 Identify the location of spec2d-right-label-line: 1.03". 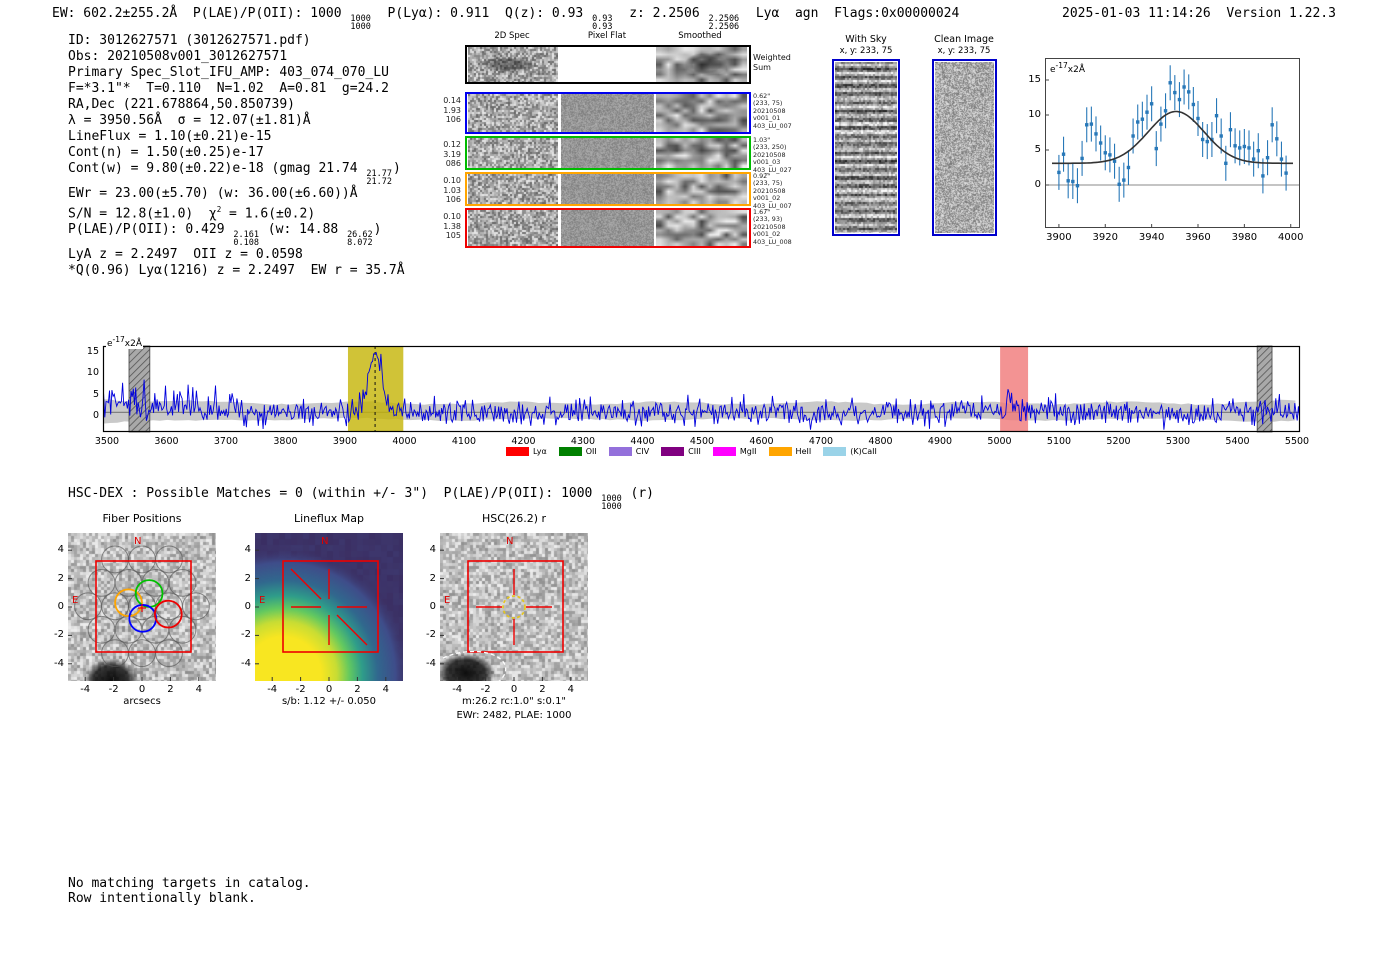
(762, 140).